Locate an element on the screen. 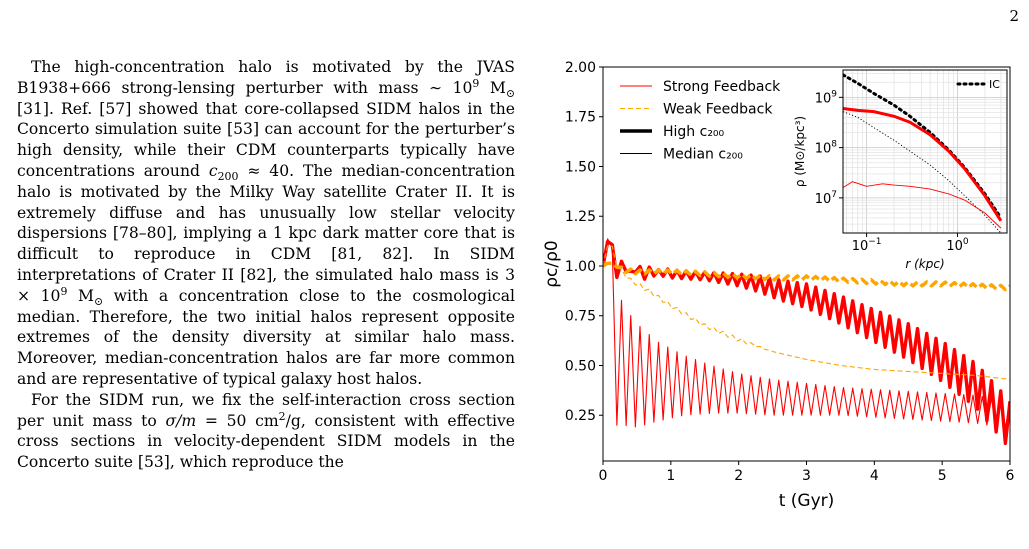 The width and height of the screenshot is (1029, 549). y-tick-label: 0.75 is located at coordinates (580, 317).